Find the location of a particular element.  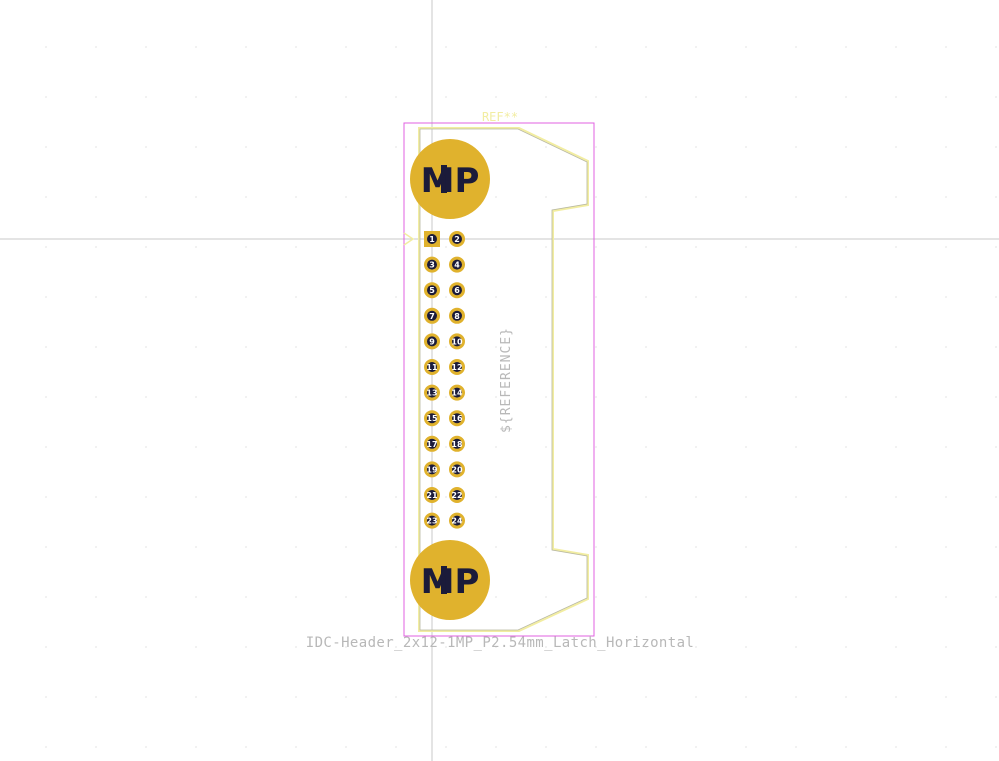

pad-8: 8 is located at coordinates (457, 315).